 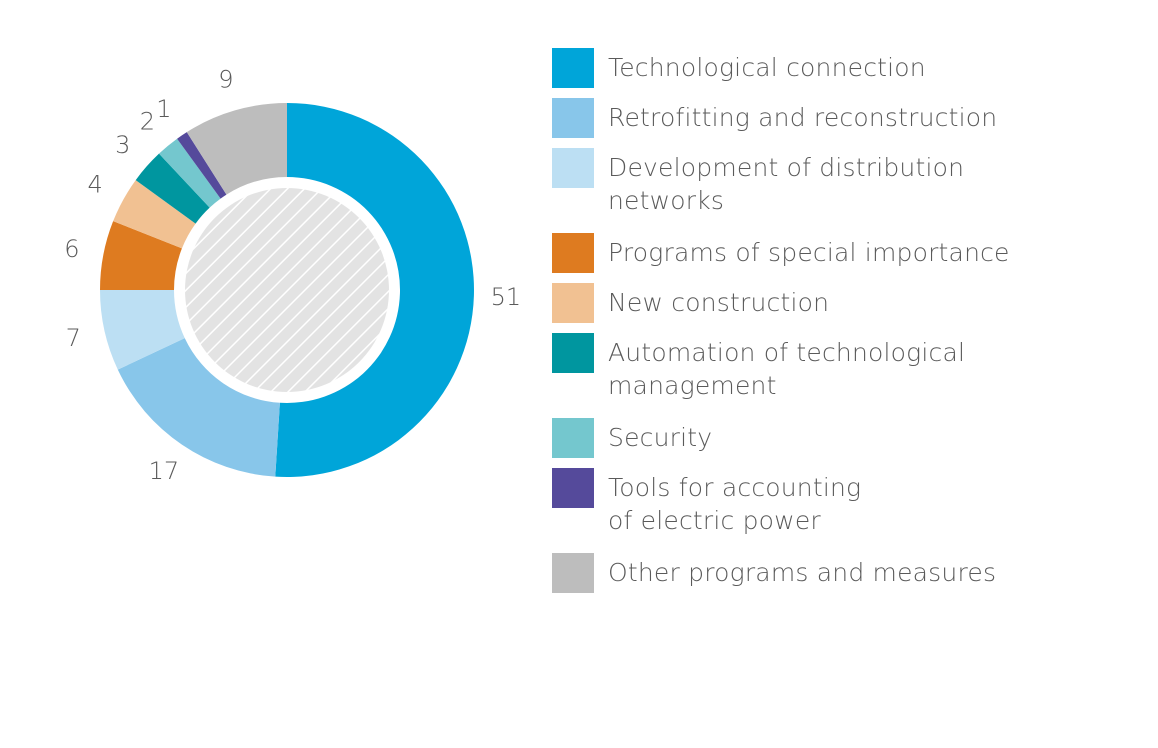 I want to click on legend-item: Automation of technological management, so click(x=852, y=367).